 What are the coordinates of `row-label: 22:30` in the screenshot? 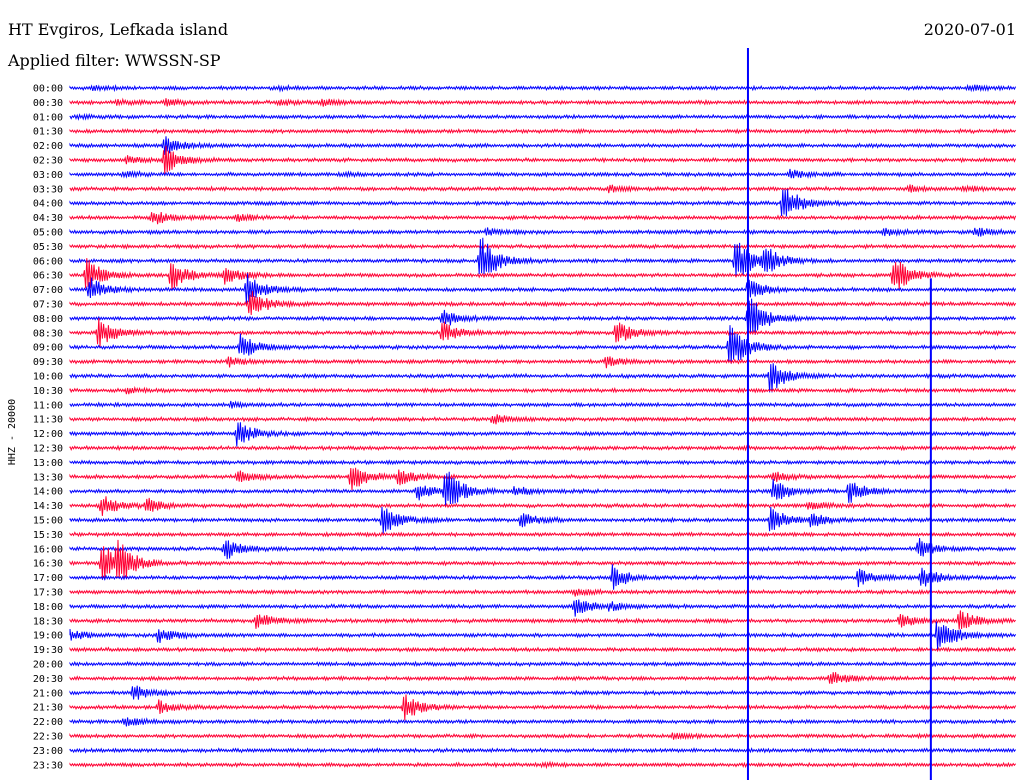 It's located at (48, 737).